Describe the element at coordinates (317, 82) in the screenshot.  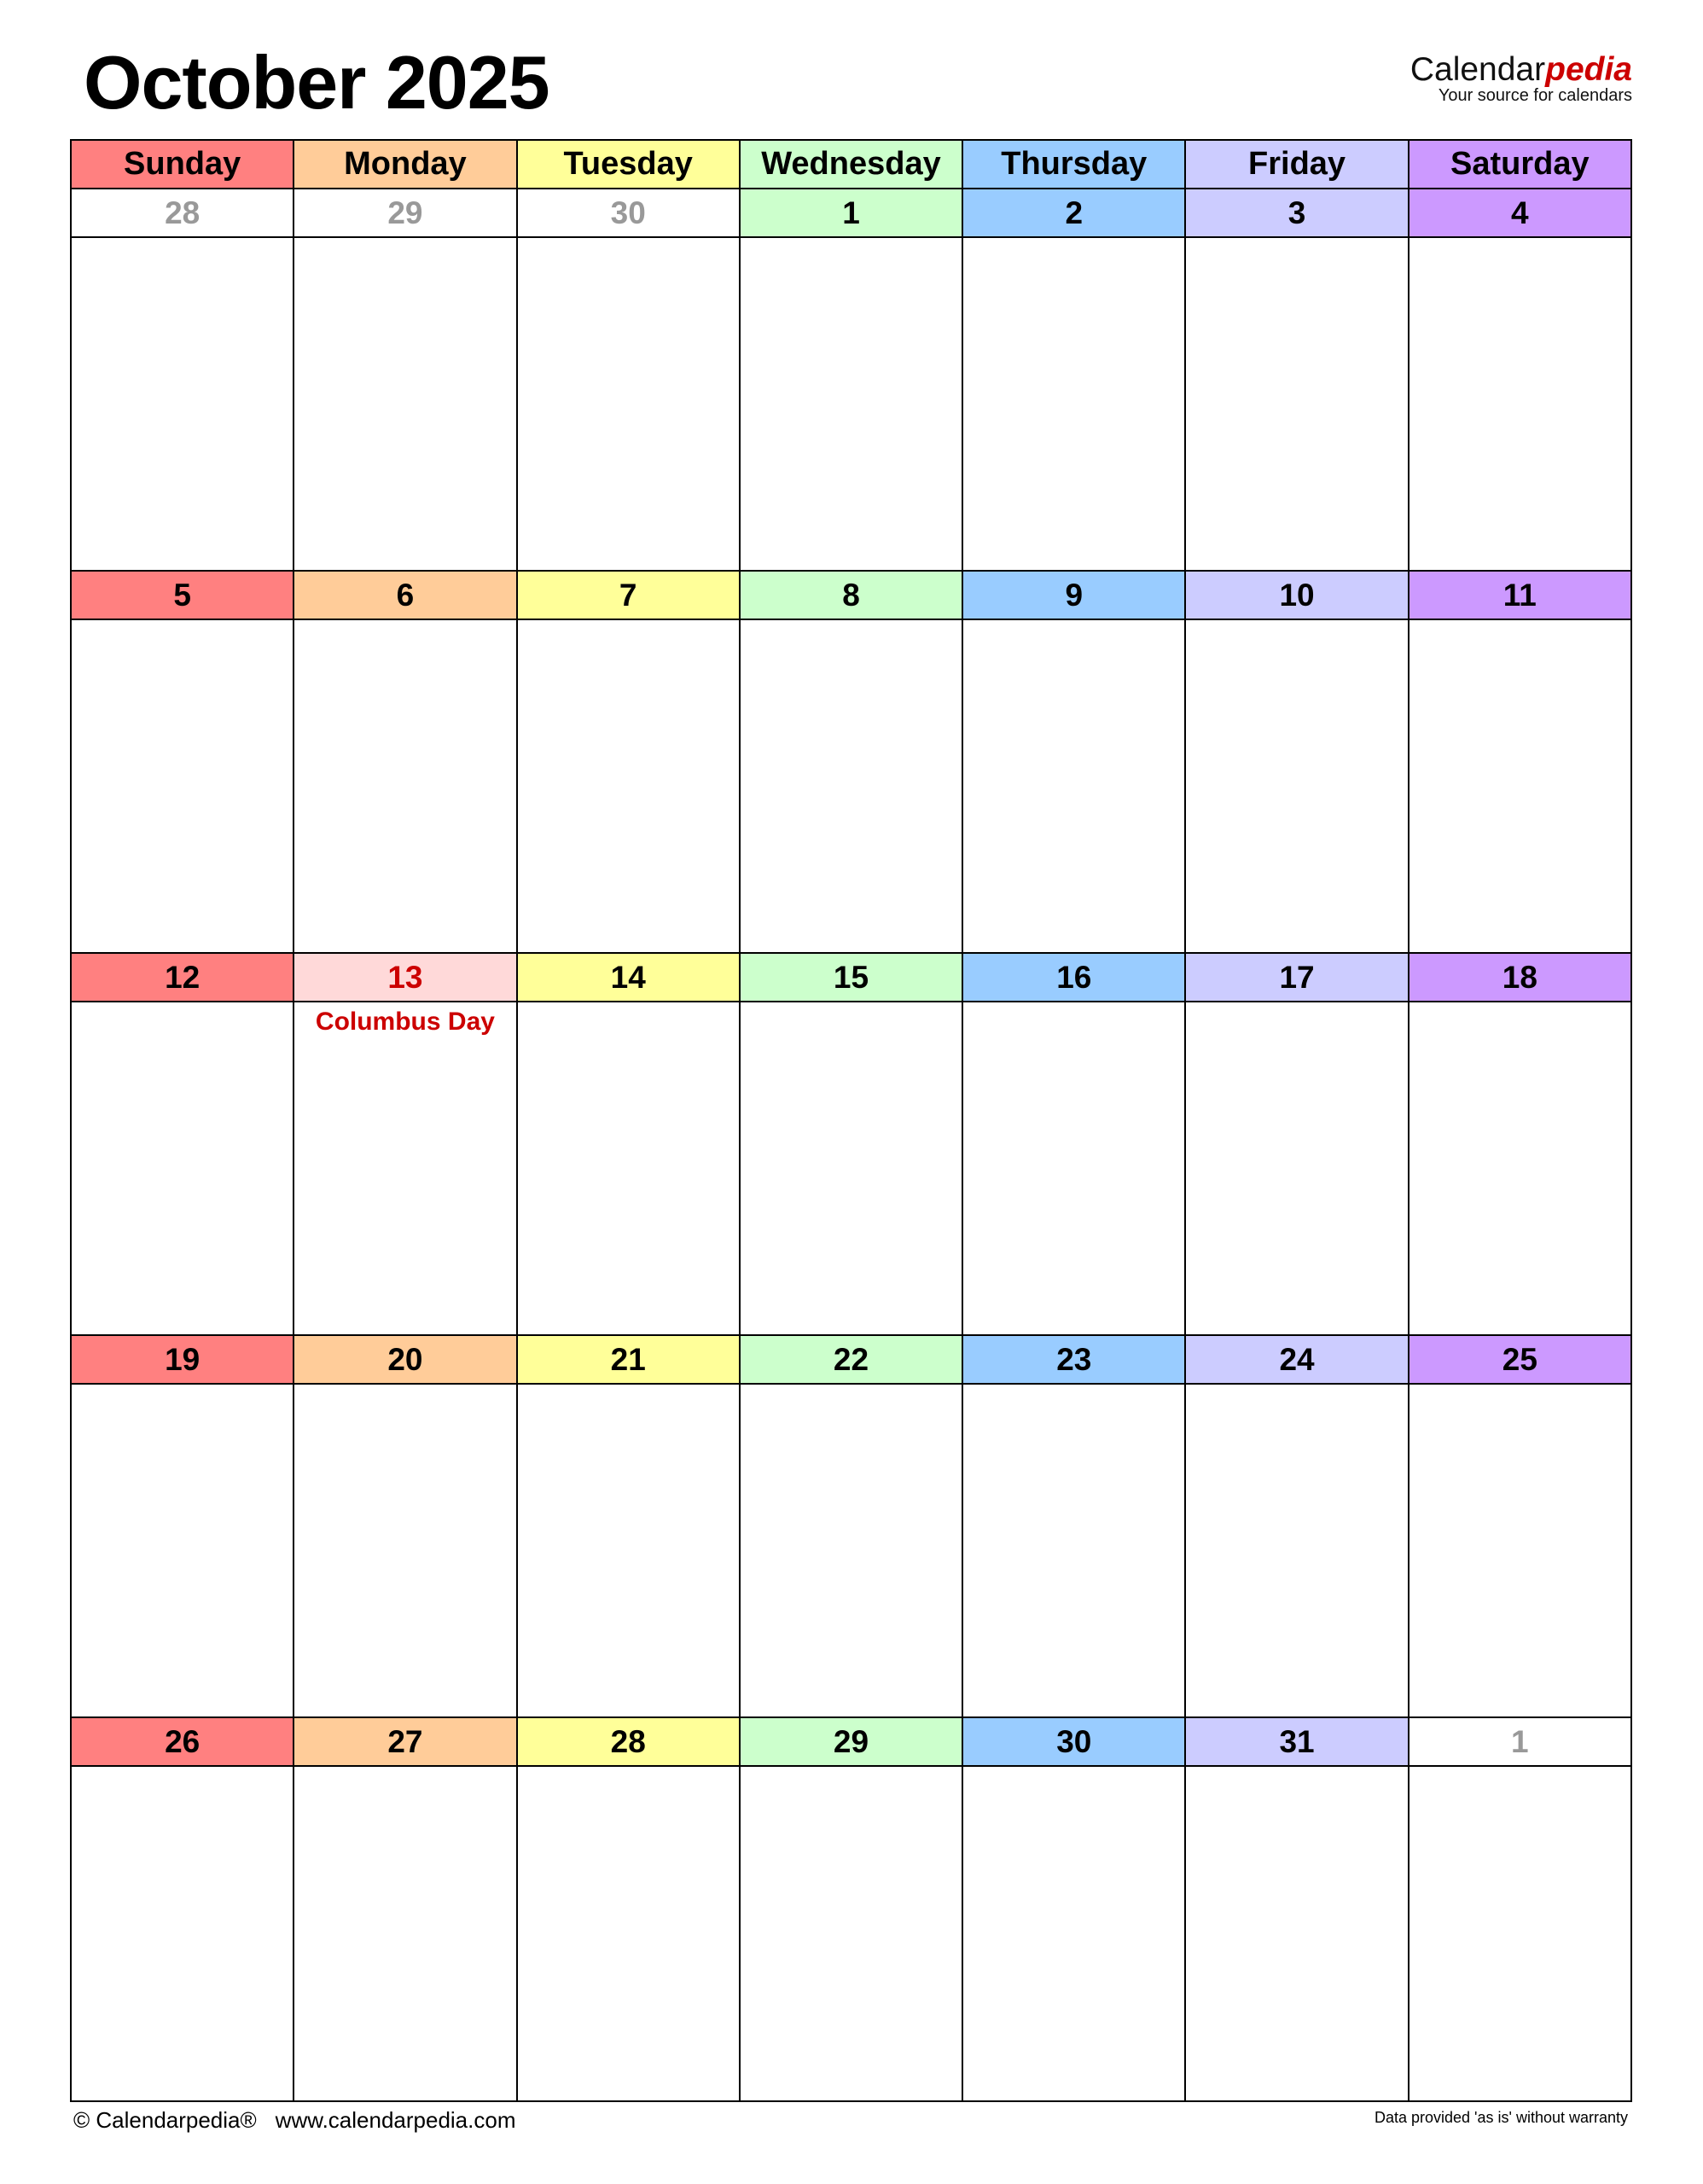
I see `page-title: October 2025` at that location.